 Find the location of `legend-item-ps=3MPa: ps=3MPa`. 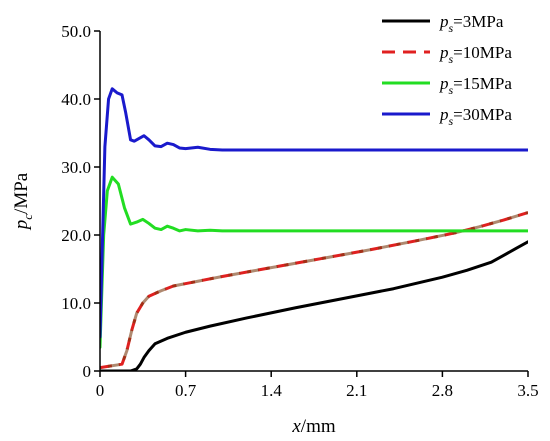

legend-item-ps=3MPa: ps=3MPa is located at coordinates (443, 23).